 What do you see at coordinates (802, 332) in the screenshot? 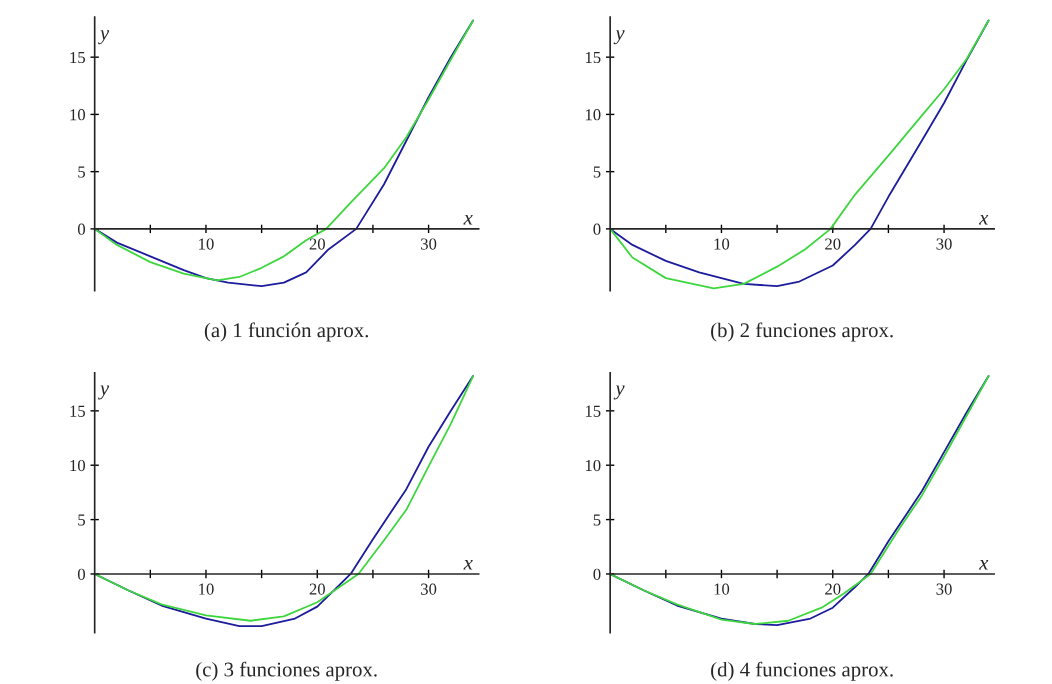
I see `text: (b) 2 funciones aprox.` at bounding box center [802, 332].